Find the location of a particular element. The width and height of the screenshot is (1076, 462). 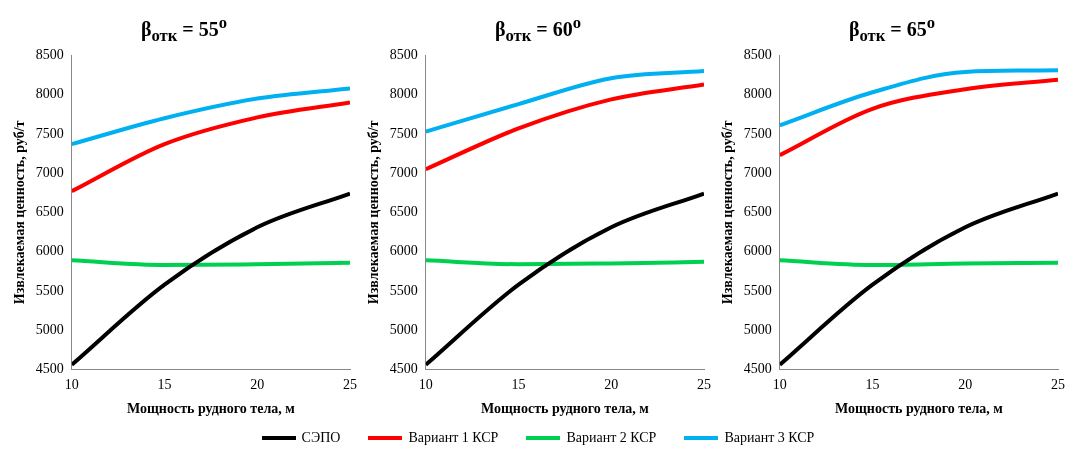

chart-title: β$_{отк}$ = 60$^{o}$ is located at coordinates (538, 28).